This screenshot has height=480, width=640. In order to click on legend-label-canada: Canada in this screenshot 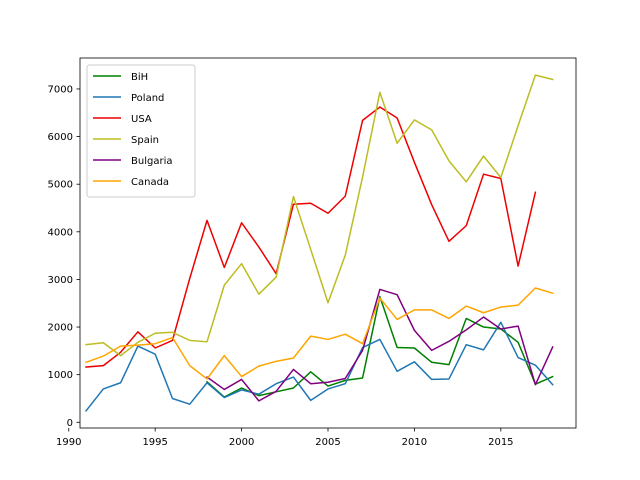, I will do `click(150, 182)`.